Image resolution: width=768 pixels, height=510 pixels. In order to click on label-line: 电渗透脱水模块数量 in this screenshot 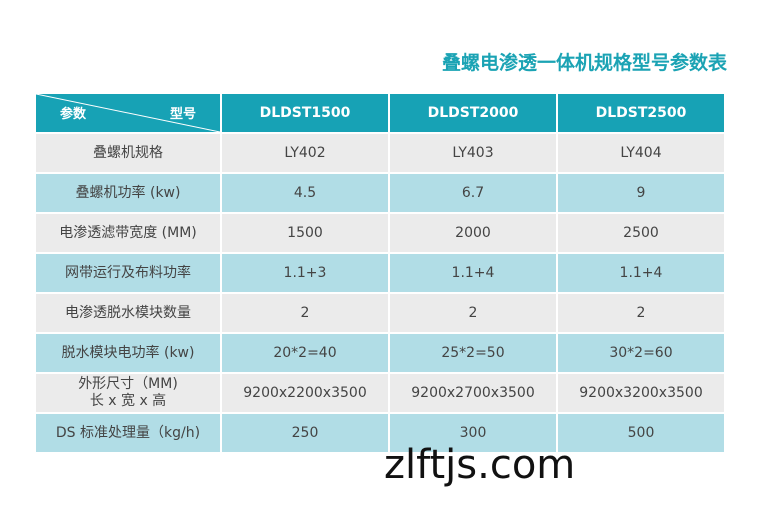, I will do `click(128, 312)`.